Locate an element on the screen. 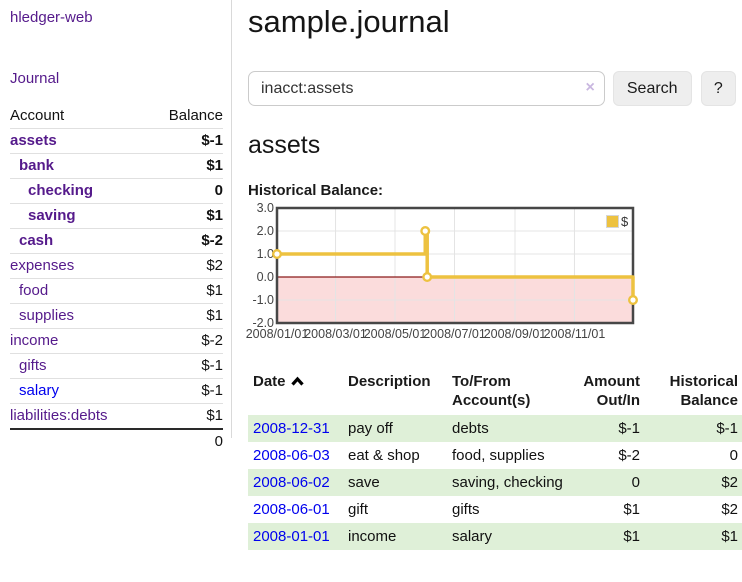  account-row: checking 0 is located at coordinates (116, 191).